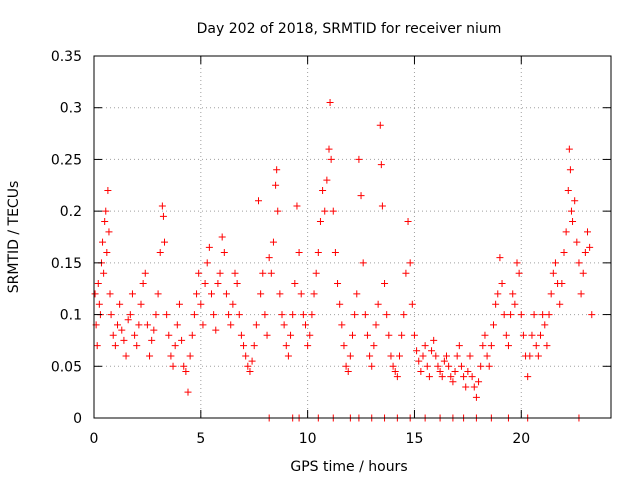 This screenshot has height=480, width=640. Describe the element at coordinates (308, 439) in the screenshot. I see `x-tick-label: 10` at that location.